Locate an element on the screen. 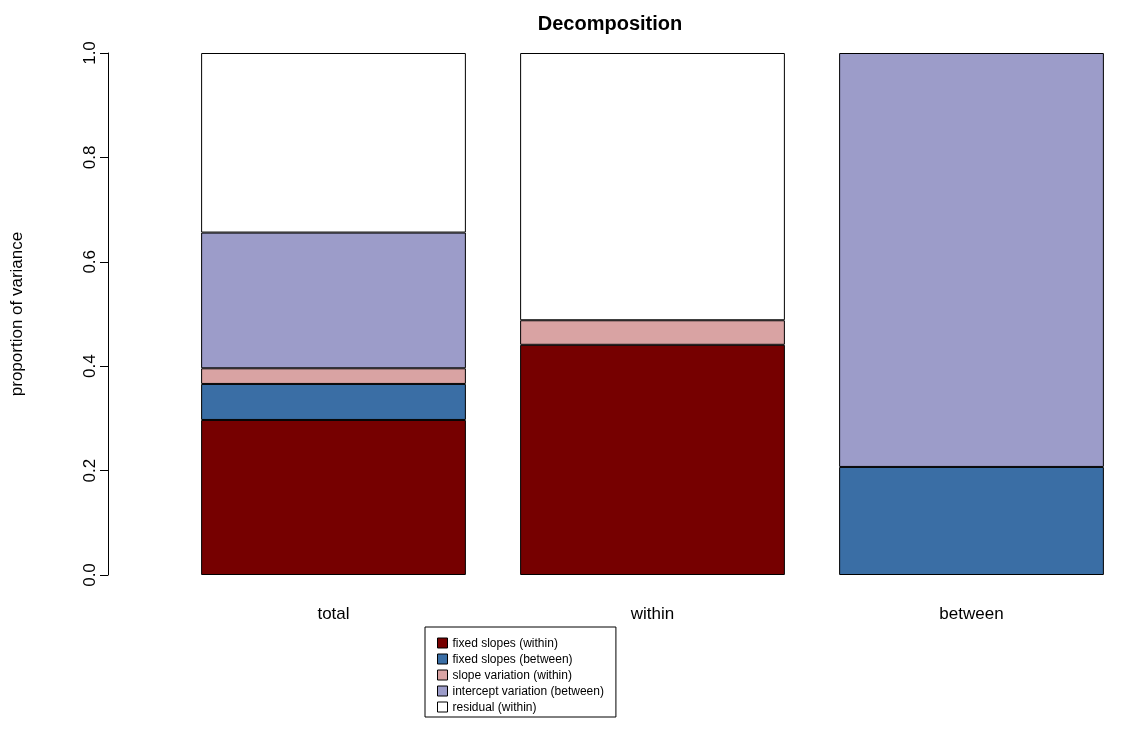  legend-label: fixed slopes (between) is located at coordinates (512, 659).